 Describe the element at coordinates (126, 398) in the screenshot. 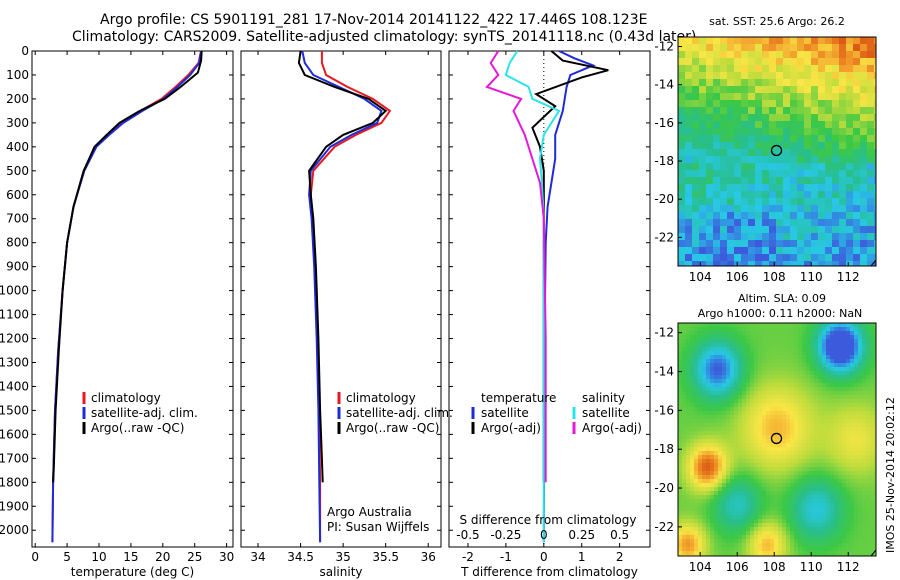

I see `legend-label: climatology` at that location.